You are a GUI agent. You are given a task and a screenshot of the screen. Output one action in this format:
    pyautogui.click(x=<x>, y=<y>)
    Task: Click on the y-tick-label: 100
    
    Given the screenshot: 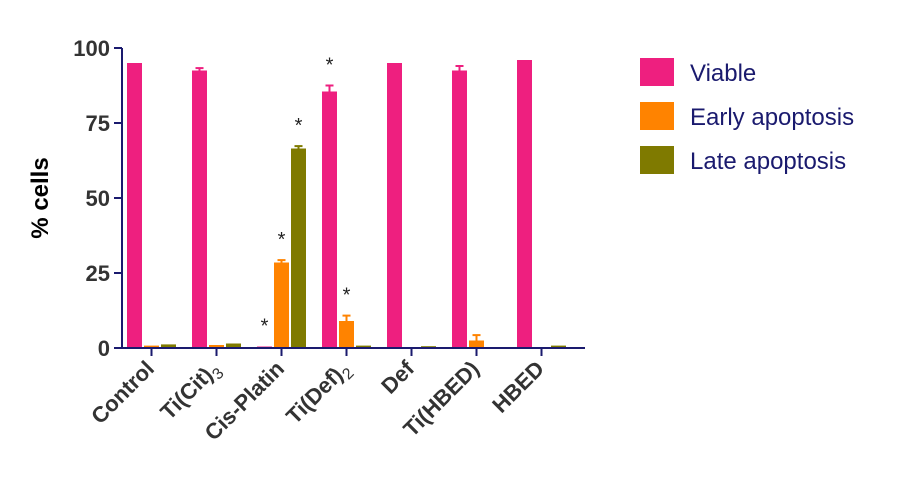 What is the action you would take?
    pyautogui.click(x=91, y=48)
    